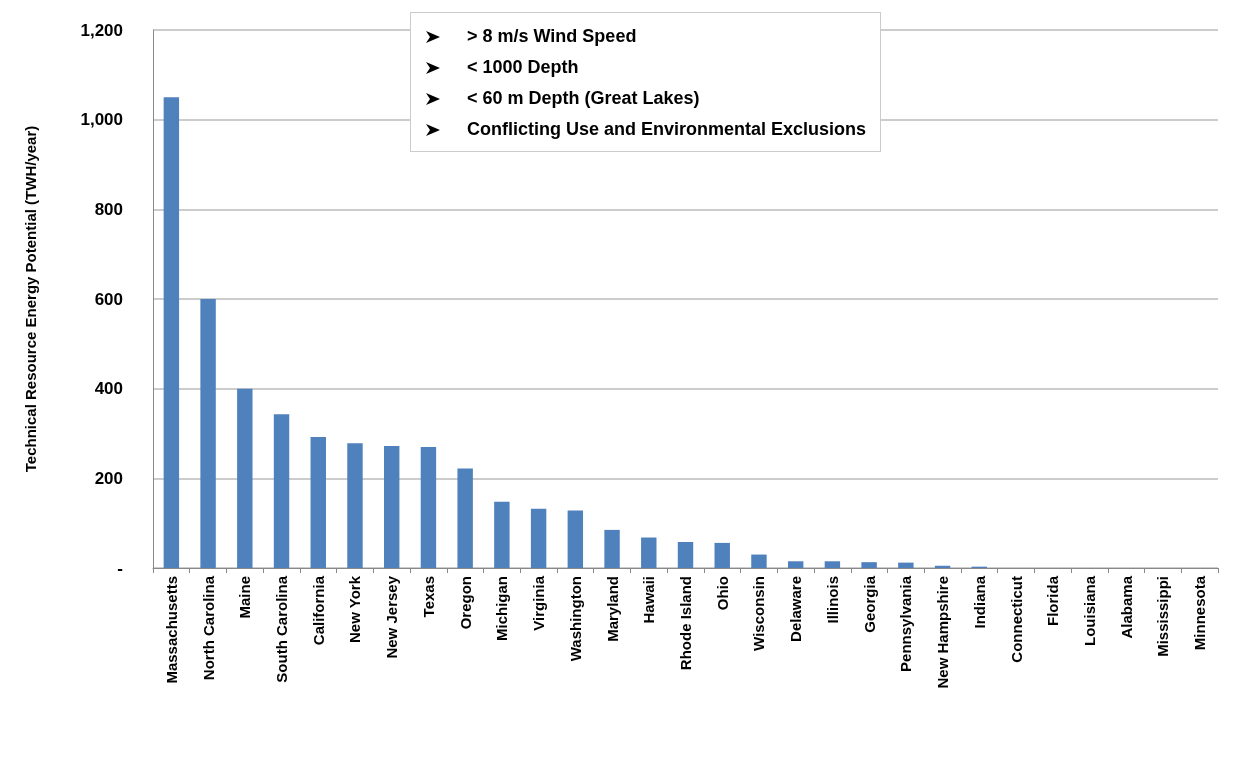 The image size is (1238, 765). I want to click on y-axis-title: Technical Resource Energy Potential (TWH/year), so click(30, 299).